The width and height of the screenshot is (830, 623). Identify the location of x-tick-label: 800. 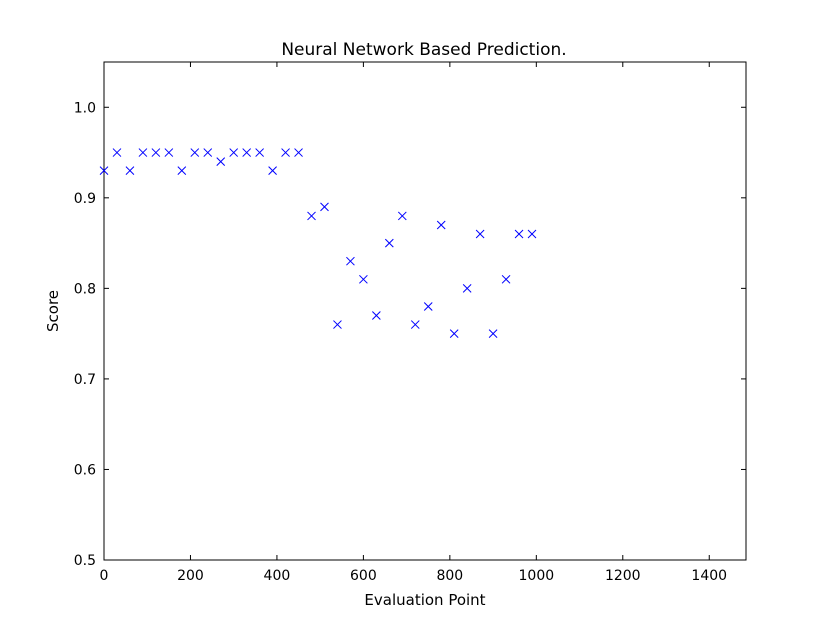
(449, 576).